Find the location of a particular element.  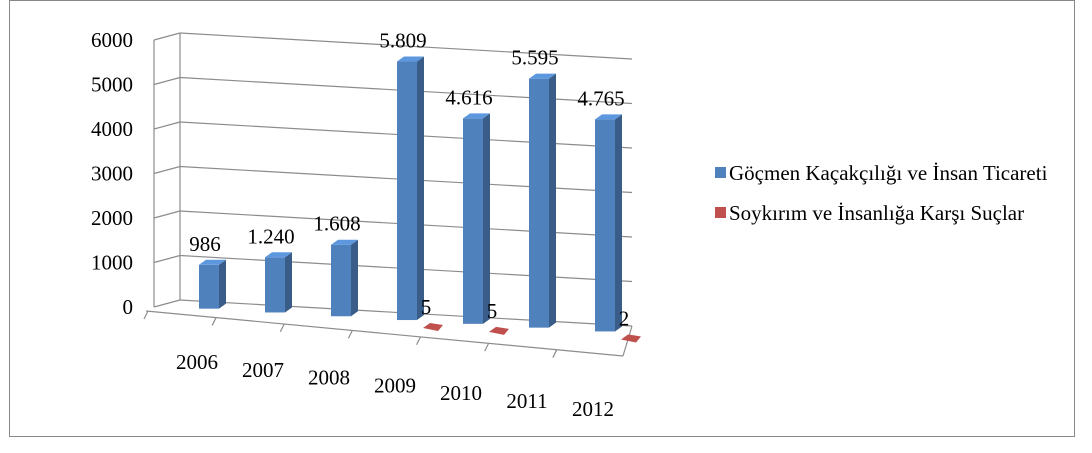

floor-right-edge is located at coordinates (627, 341).